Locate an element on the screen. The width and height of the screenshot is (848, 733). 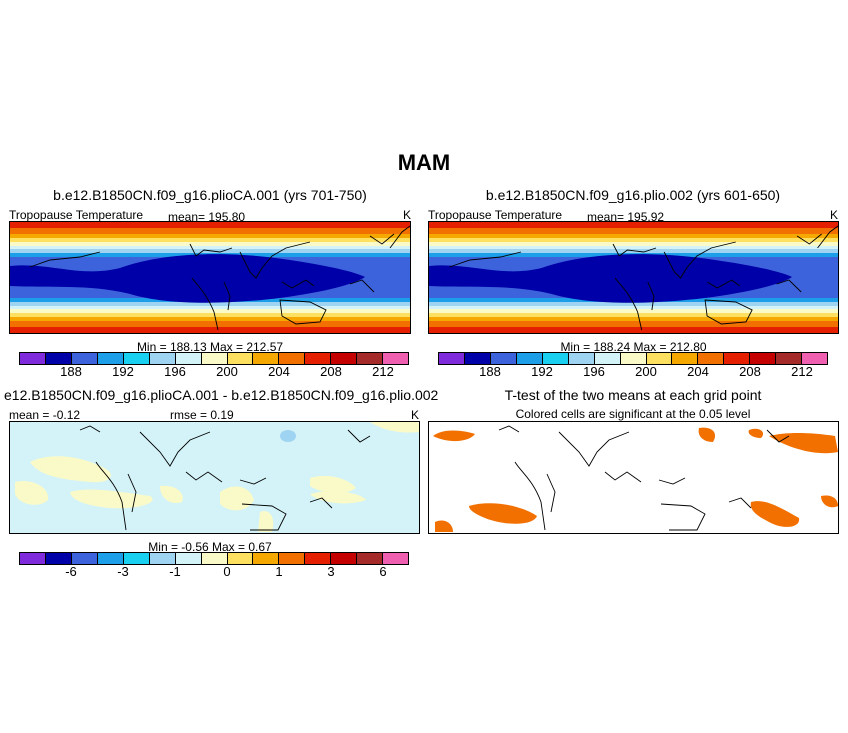
panel3-units-label: K is located at coordinates (415, 415).